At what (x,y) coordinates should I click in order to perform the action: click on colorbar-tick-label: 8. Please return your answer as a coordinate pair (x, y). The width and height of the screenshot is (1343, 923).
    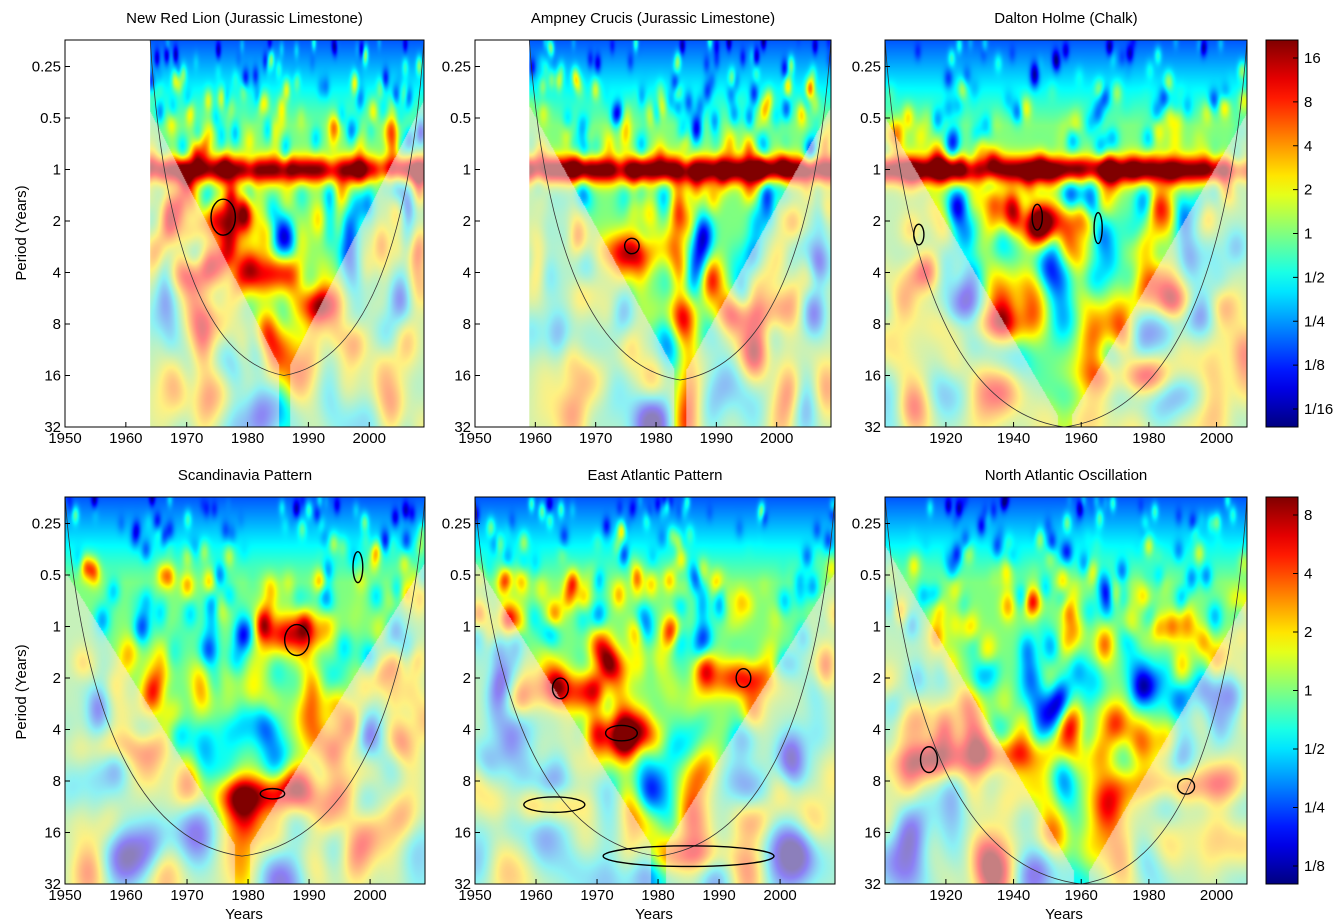
    Looking at the image, I should click on (1308, 102).